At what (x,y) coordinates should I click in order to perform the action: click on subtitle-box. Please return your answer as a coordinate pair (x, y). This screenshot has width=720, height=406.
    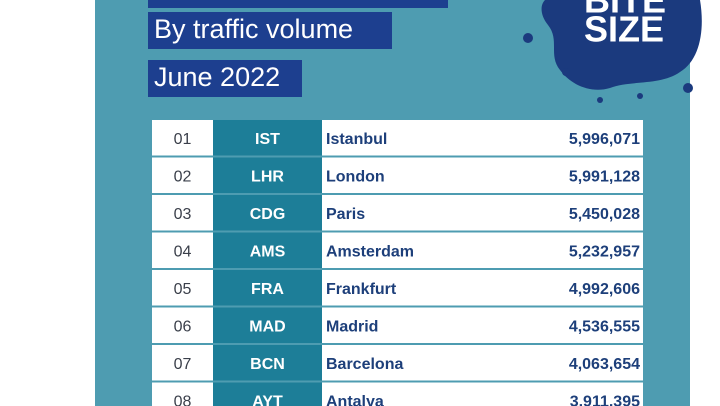
    Looking at the image, I should click on (270, 30).